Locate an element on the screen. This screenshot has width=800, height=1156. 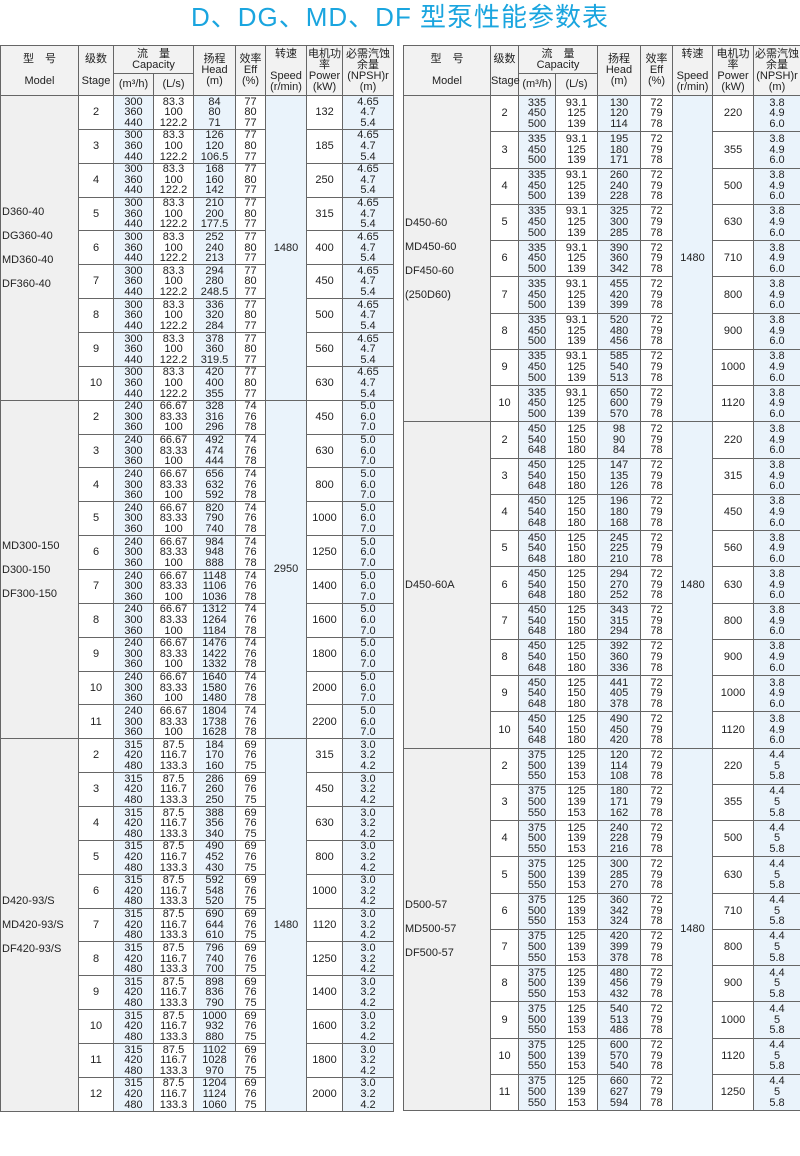
eff-cell: 69 76 75 is located at coordinates (251, 891).